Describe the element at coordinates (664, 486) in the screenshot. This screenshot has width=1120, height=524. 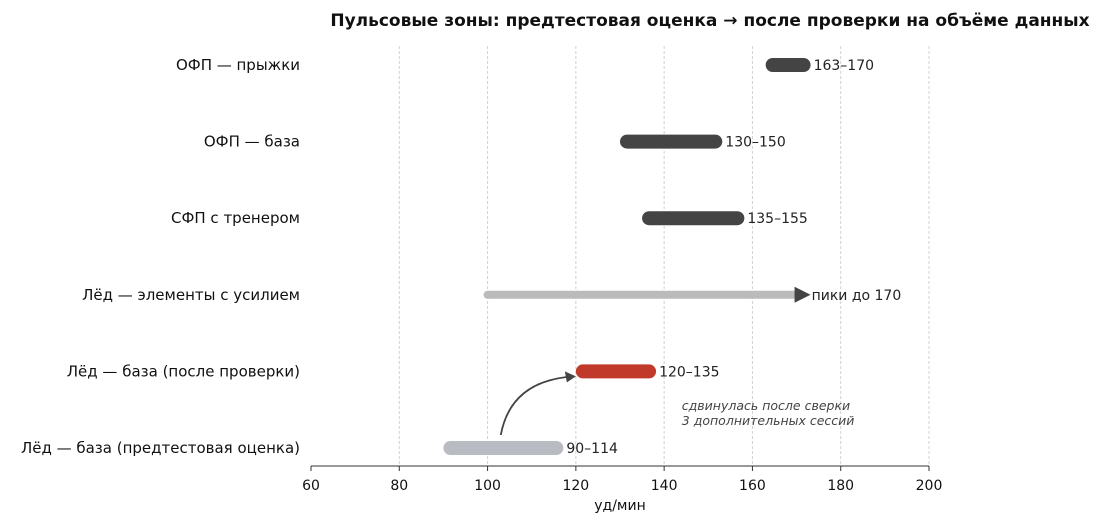
I see `x-tick-label: 140` at that location.